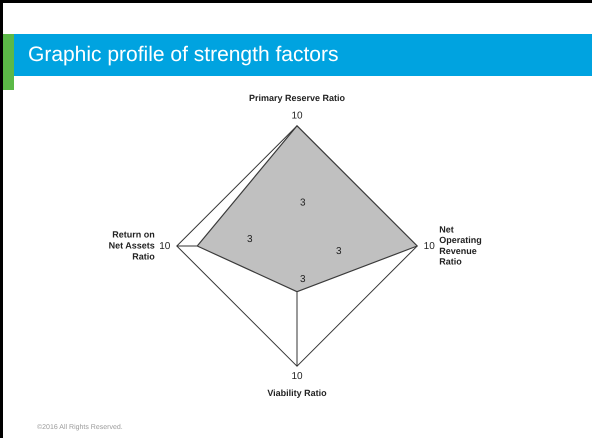  Describe the element at coordinates (132, 246) in the screenshot. I see `spoke-label: Return on Net Assets Ratio` at that location.